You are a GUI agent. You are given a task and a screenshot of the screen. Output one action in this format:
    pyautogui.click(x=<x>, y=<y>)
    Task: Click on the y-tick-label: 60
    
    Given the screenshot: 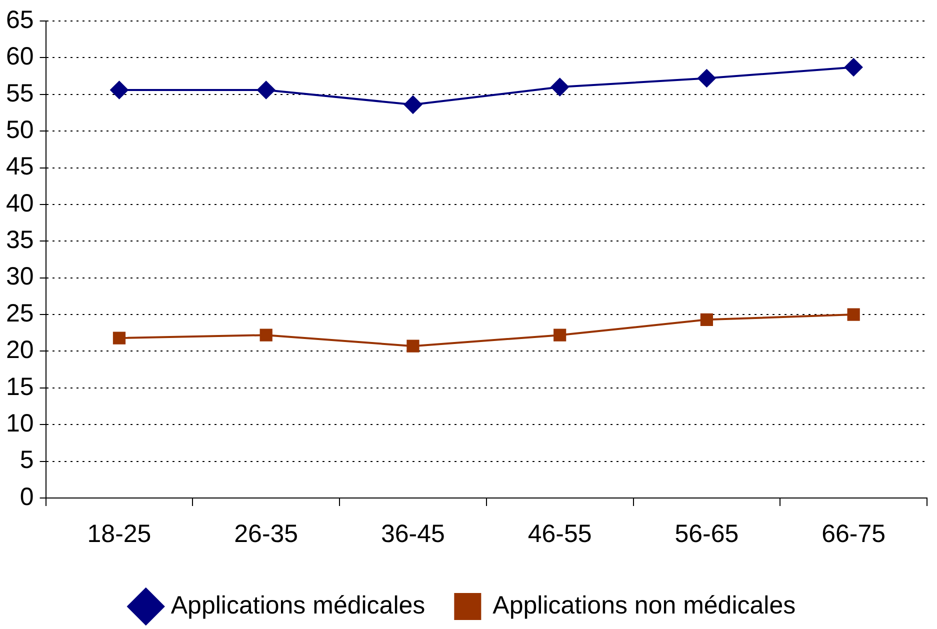 What is the action you would take?
    pyautogui.click(x=20, y=56)
    